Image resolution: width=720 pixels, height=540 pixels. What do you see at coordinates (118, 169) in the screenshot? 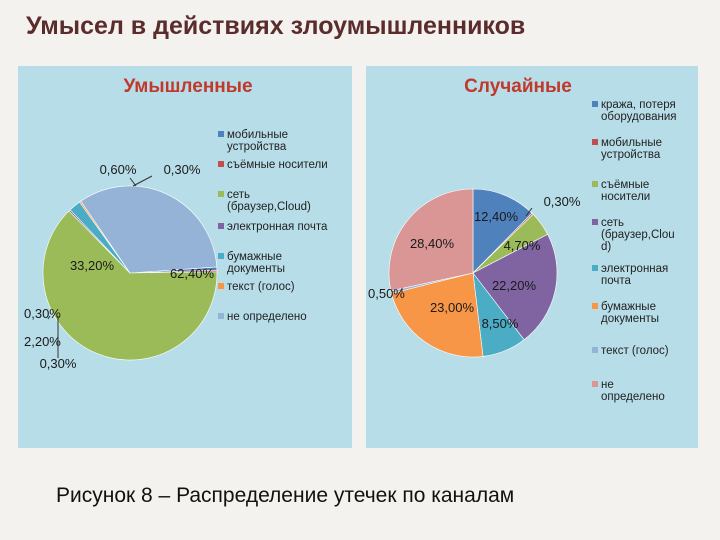
I see `data-label: 0,60%` at bounding box center [118, 169].